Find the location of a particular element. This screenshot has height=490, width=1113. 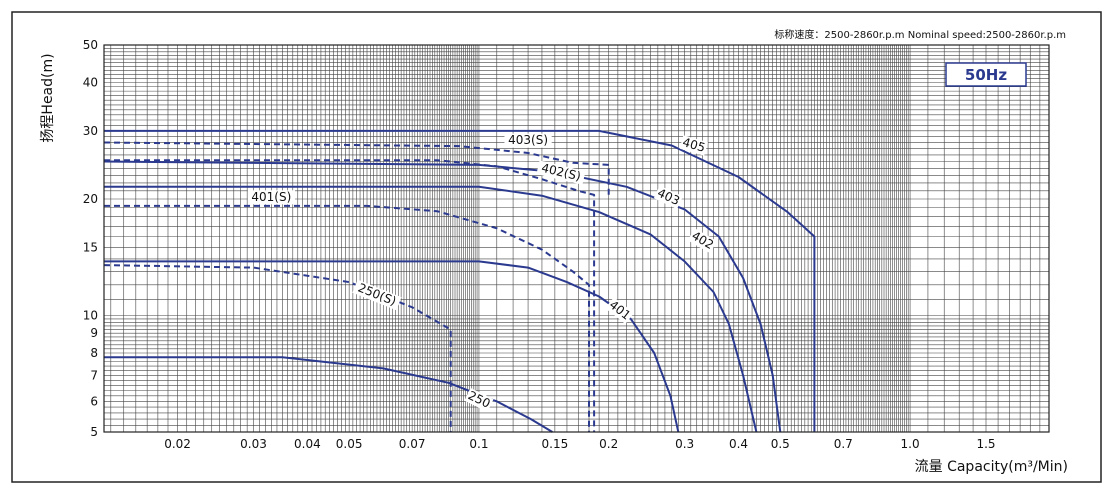

y-tick-label: 15 is located at coordinates (90, 247).